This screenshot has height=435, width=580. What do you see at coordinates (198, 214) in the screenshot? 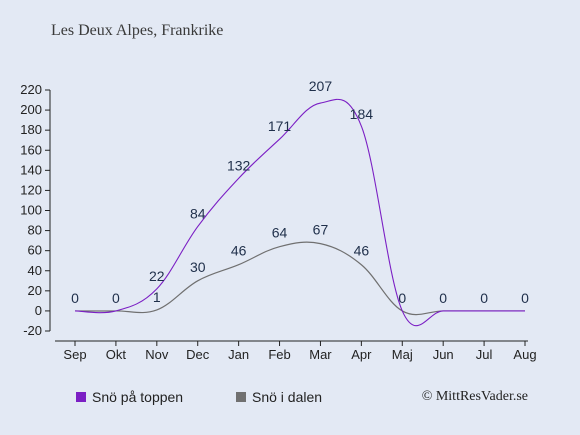
I see `data-label-top: 84` at bounding box center [198, 214].